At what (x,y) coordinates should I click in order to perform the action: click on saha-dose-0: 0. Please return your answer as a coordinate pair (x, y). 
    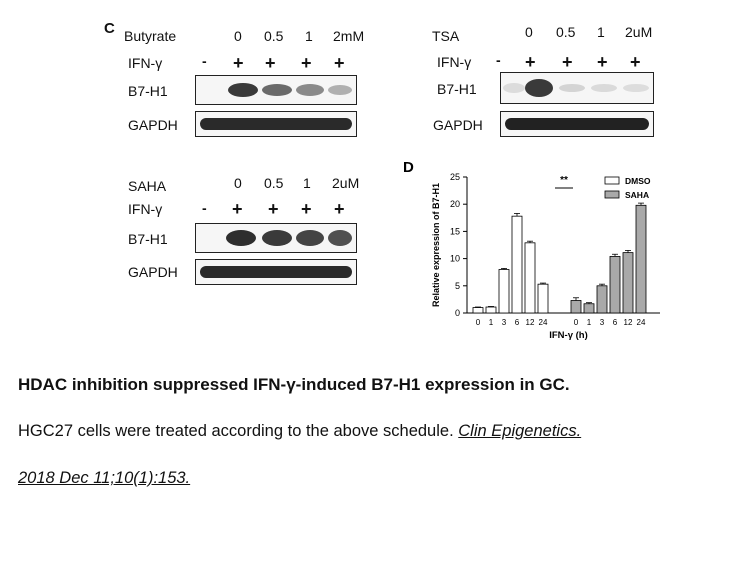
    Looking at the image, I should click on (238, 183).